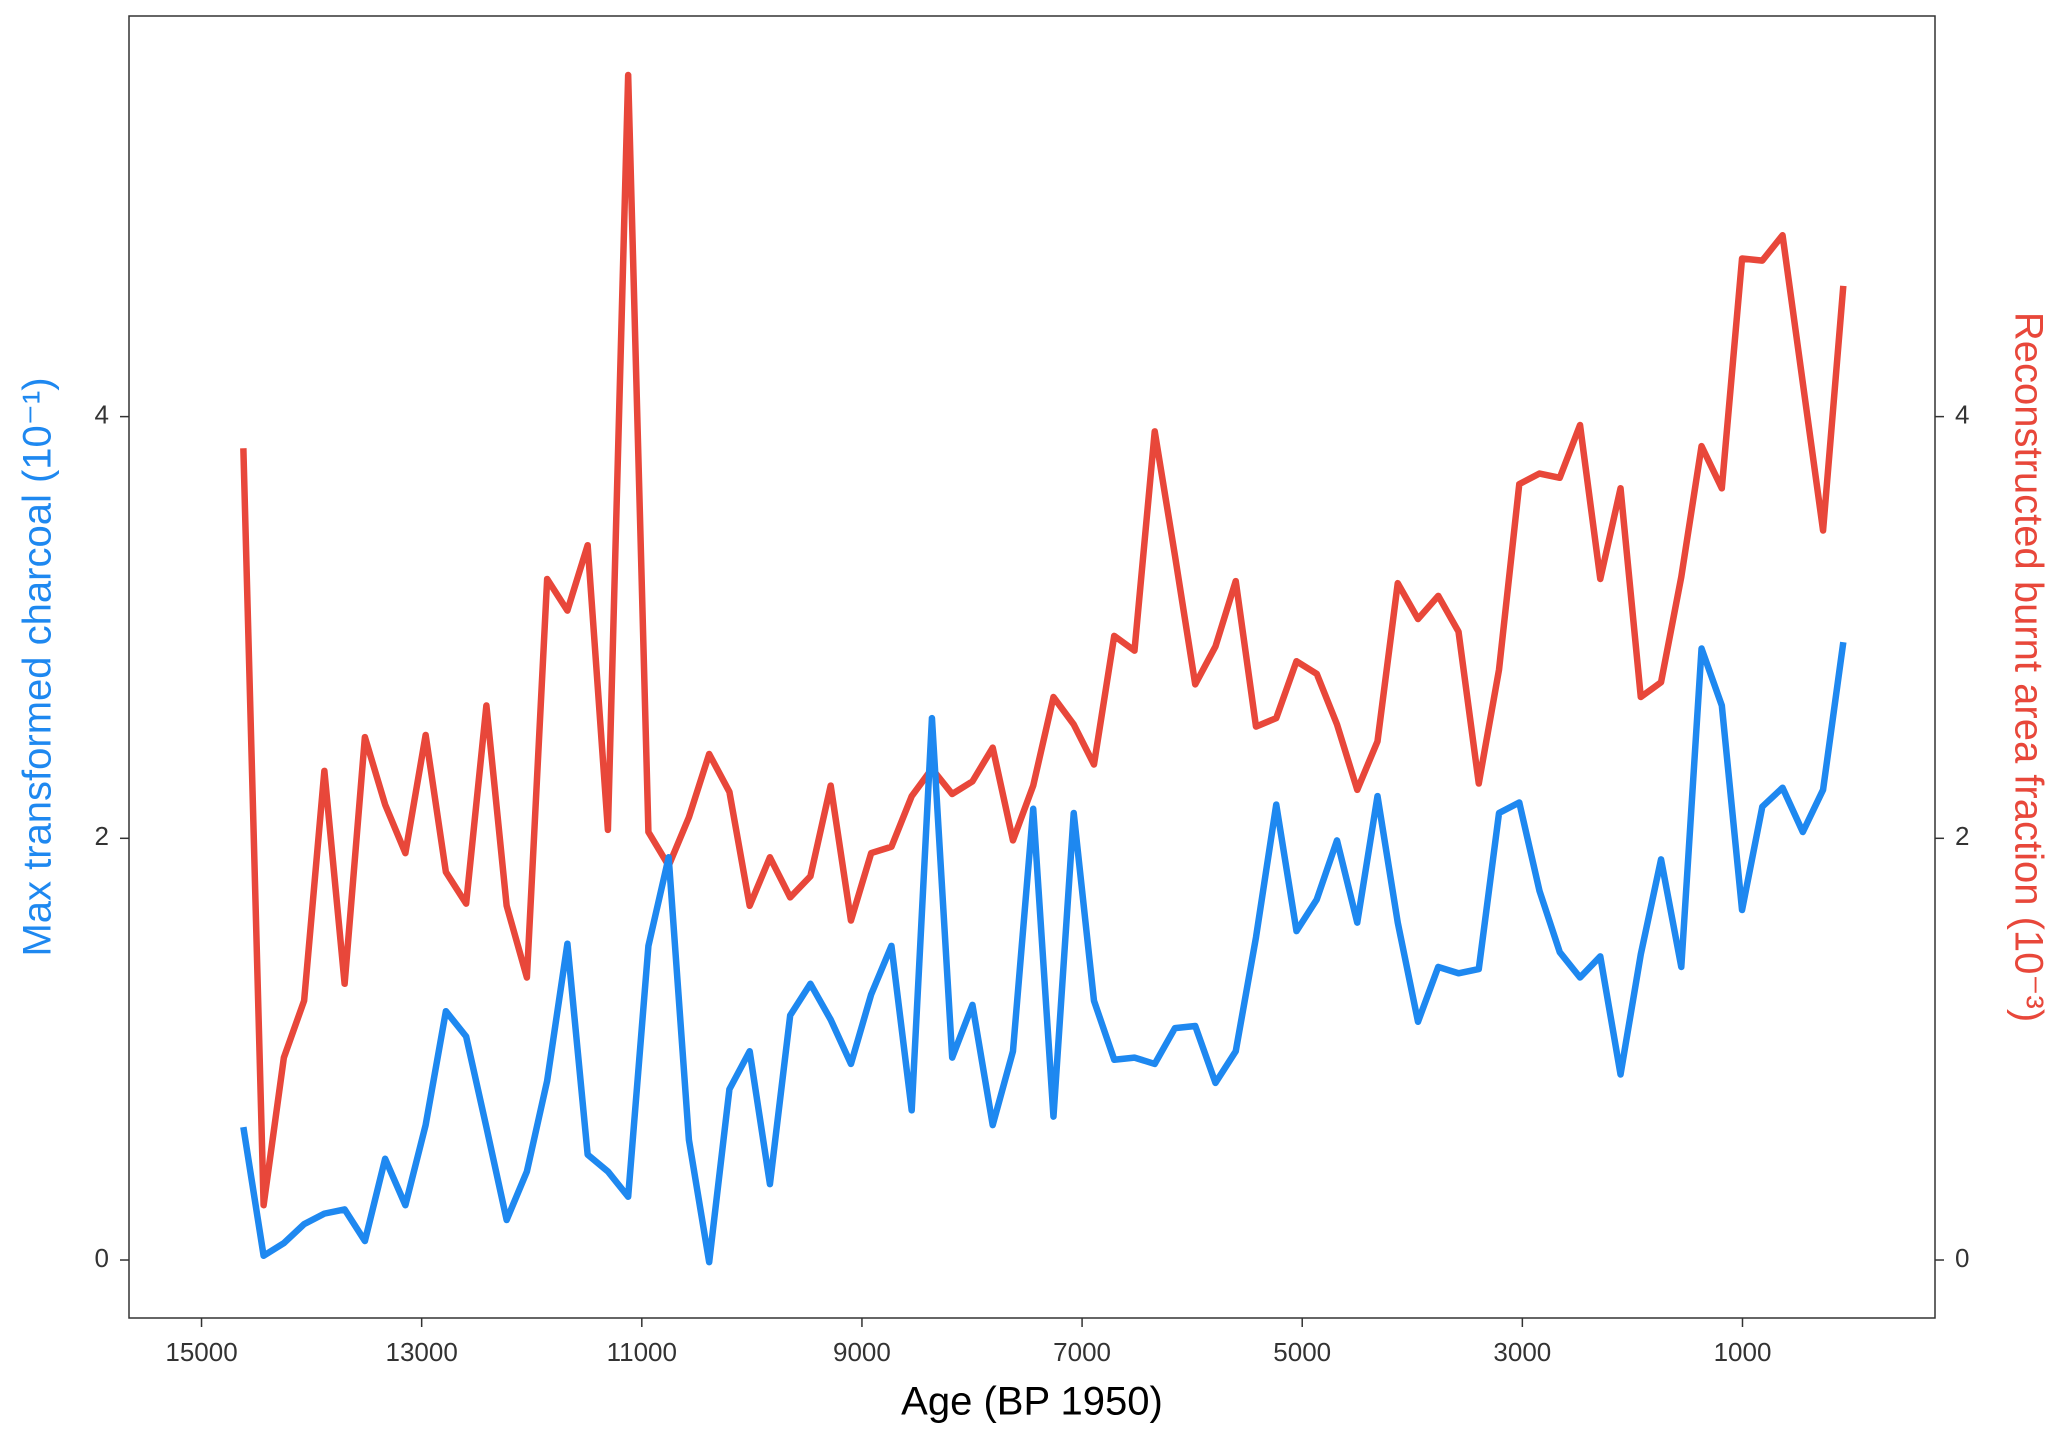 The height and width of the screenshot is (1446, 2067). What do you see at coordinates (1962, 836) in the screenshot?
I see `y2-tick-label: 2` at bounding box center [1962, 836].